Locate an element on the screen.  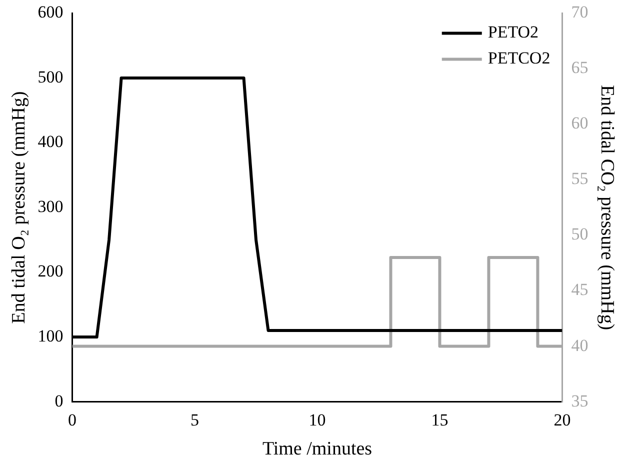
y-tick-label: 500 is located at coordinates (51, 76).